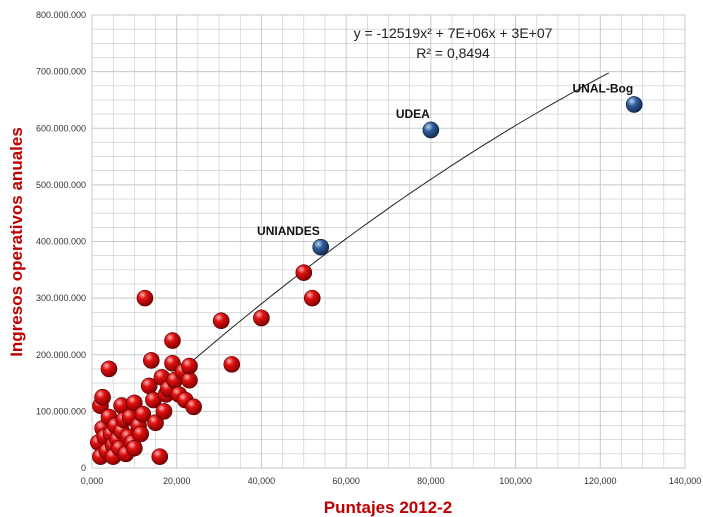 The width and height of the screenshot is (703, 517). What do you see at coordinates (603, 88) in the screenshot?
I see `point-label: UNAL-Bog` at bounding box center [603, 88].